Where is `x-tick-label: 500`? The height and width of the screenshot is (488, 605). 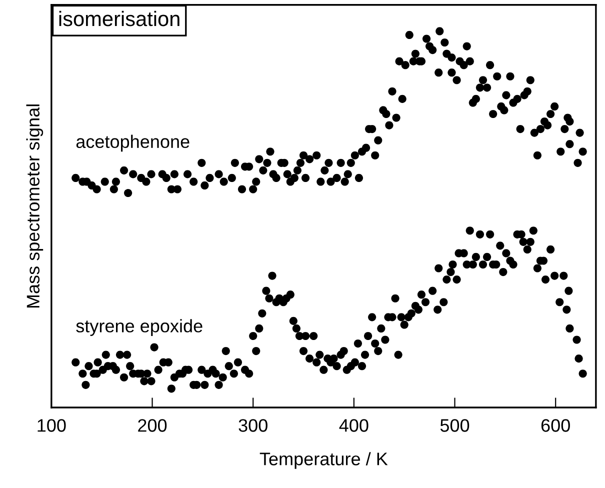
x-tick-label: 500 is located at coordinates (455, 425).